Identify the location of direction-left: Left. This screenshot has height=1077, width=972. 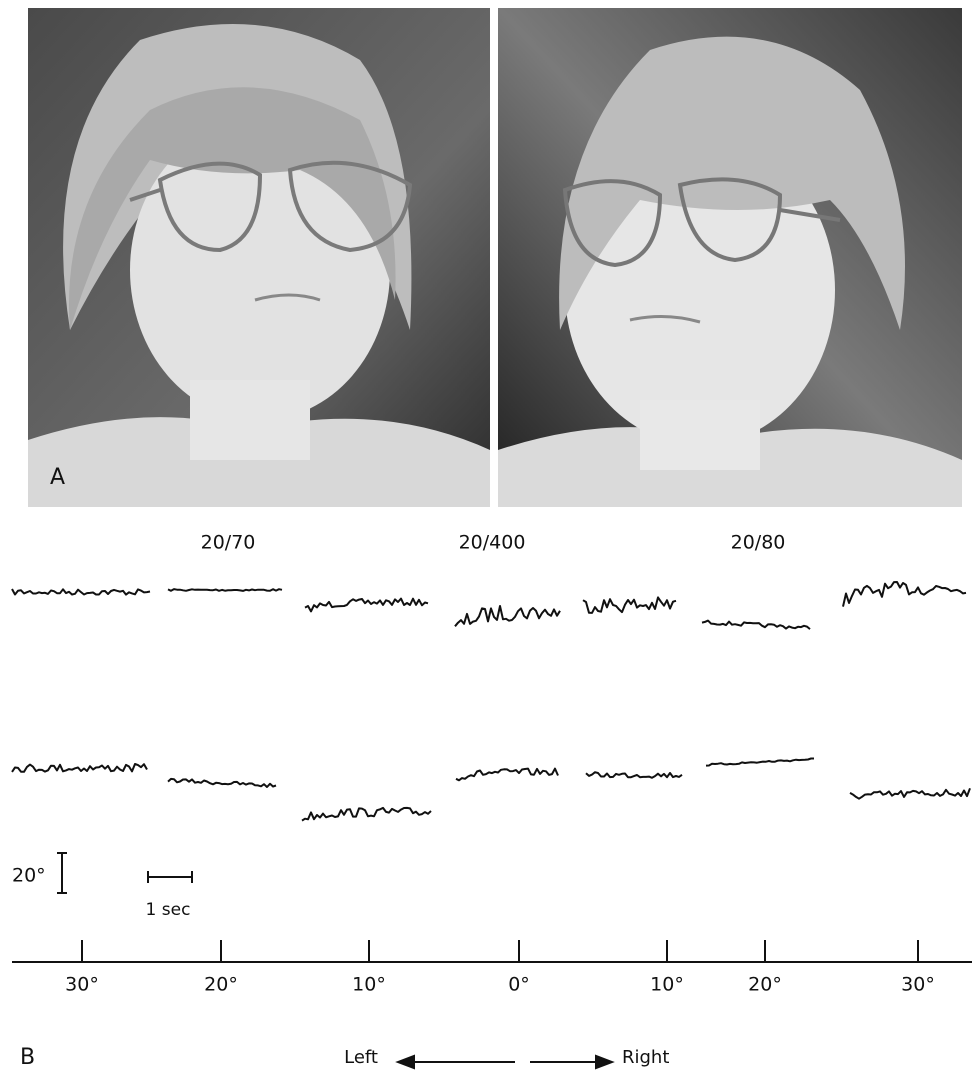
(361, 1057).